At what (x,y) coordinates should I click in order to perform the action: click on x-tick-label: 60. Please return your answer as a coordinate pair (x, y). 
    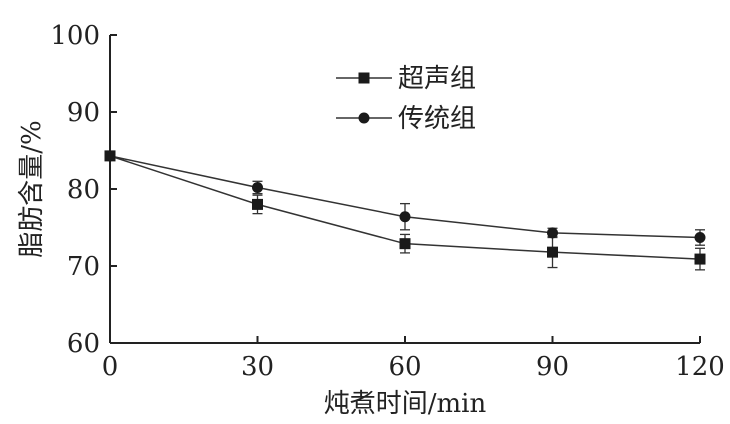
    Looking at the image, I should click on (404, 367).